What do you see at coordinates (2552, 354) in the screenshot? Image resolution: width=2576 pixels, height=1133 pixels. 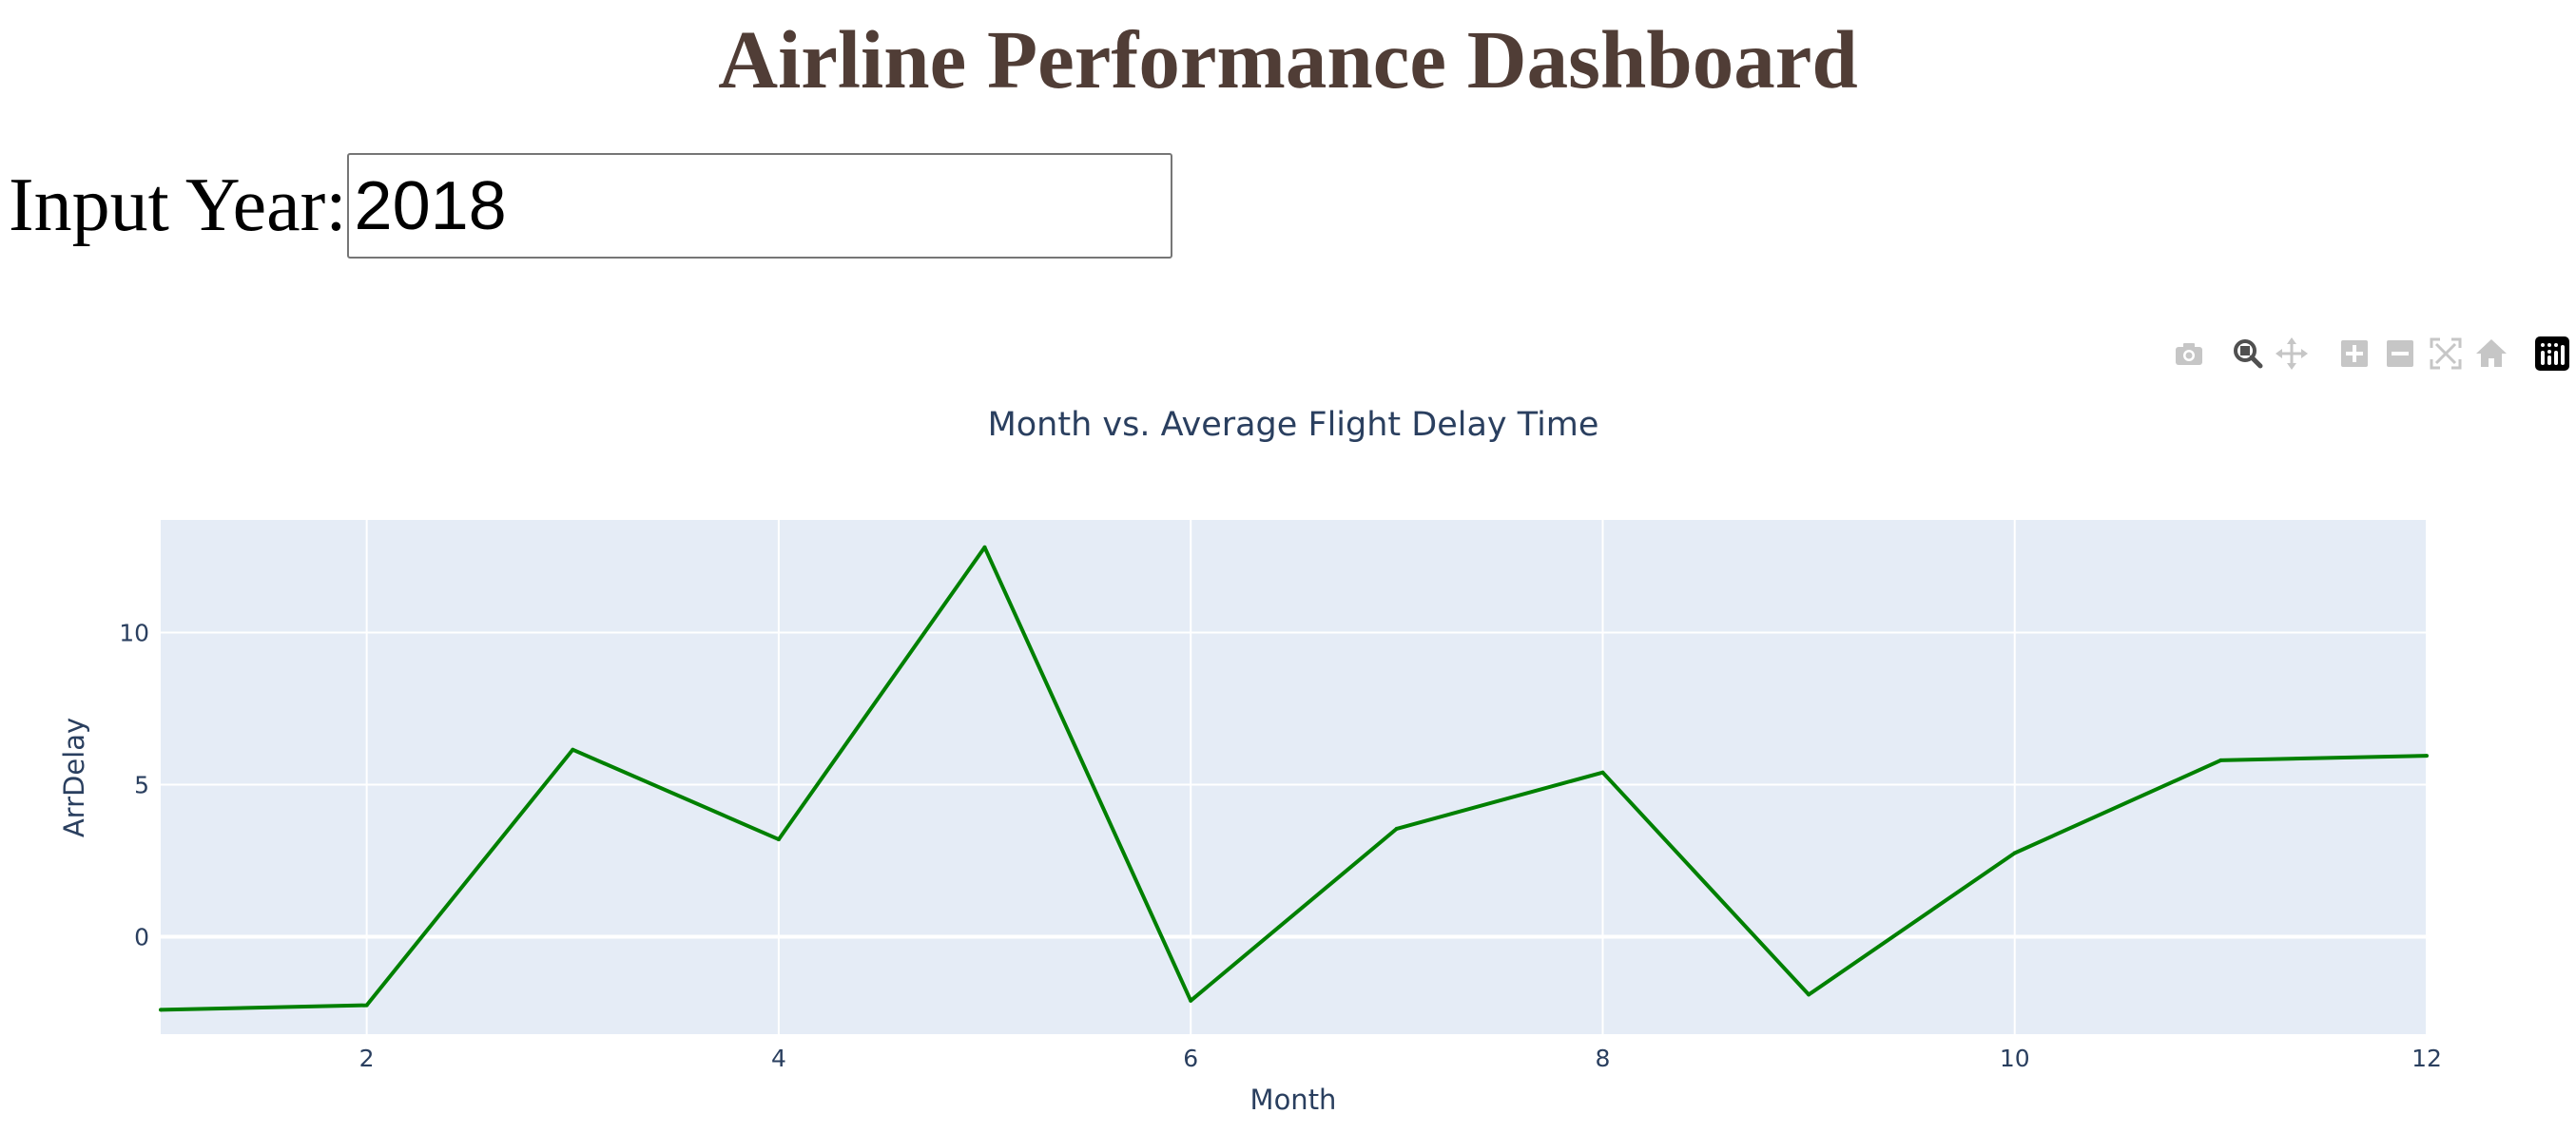 I see `plotly-logo-icon` at bounding box center [2552, 354].